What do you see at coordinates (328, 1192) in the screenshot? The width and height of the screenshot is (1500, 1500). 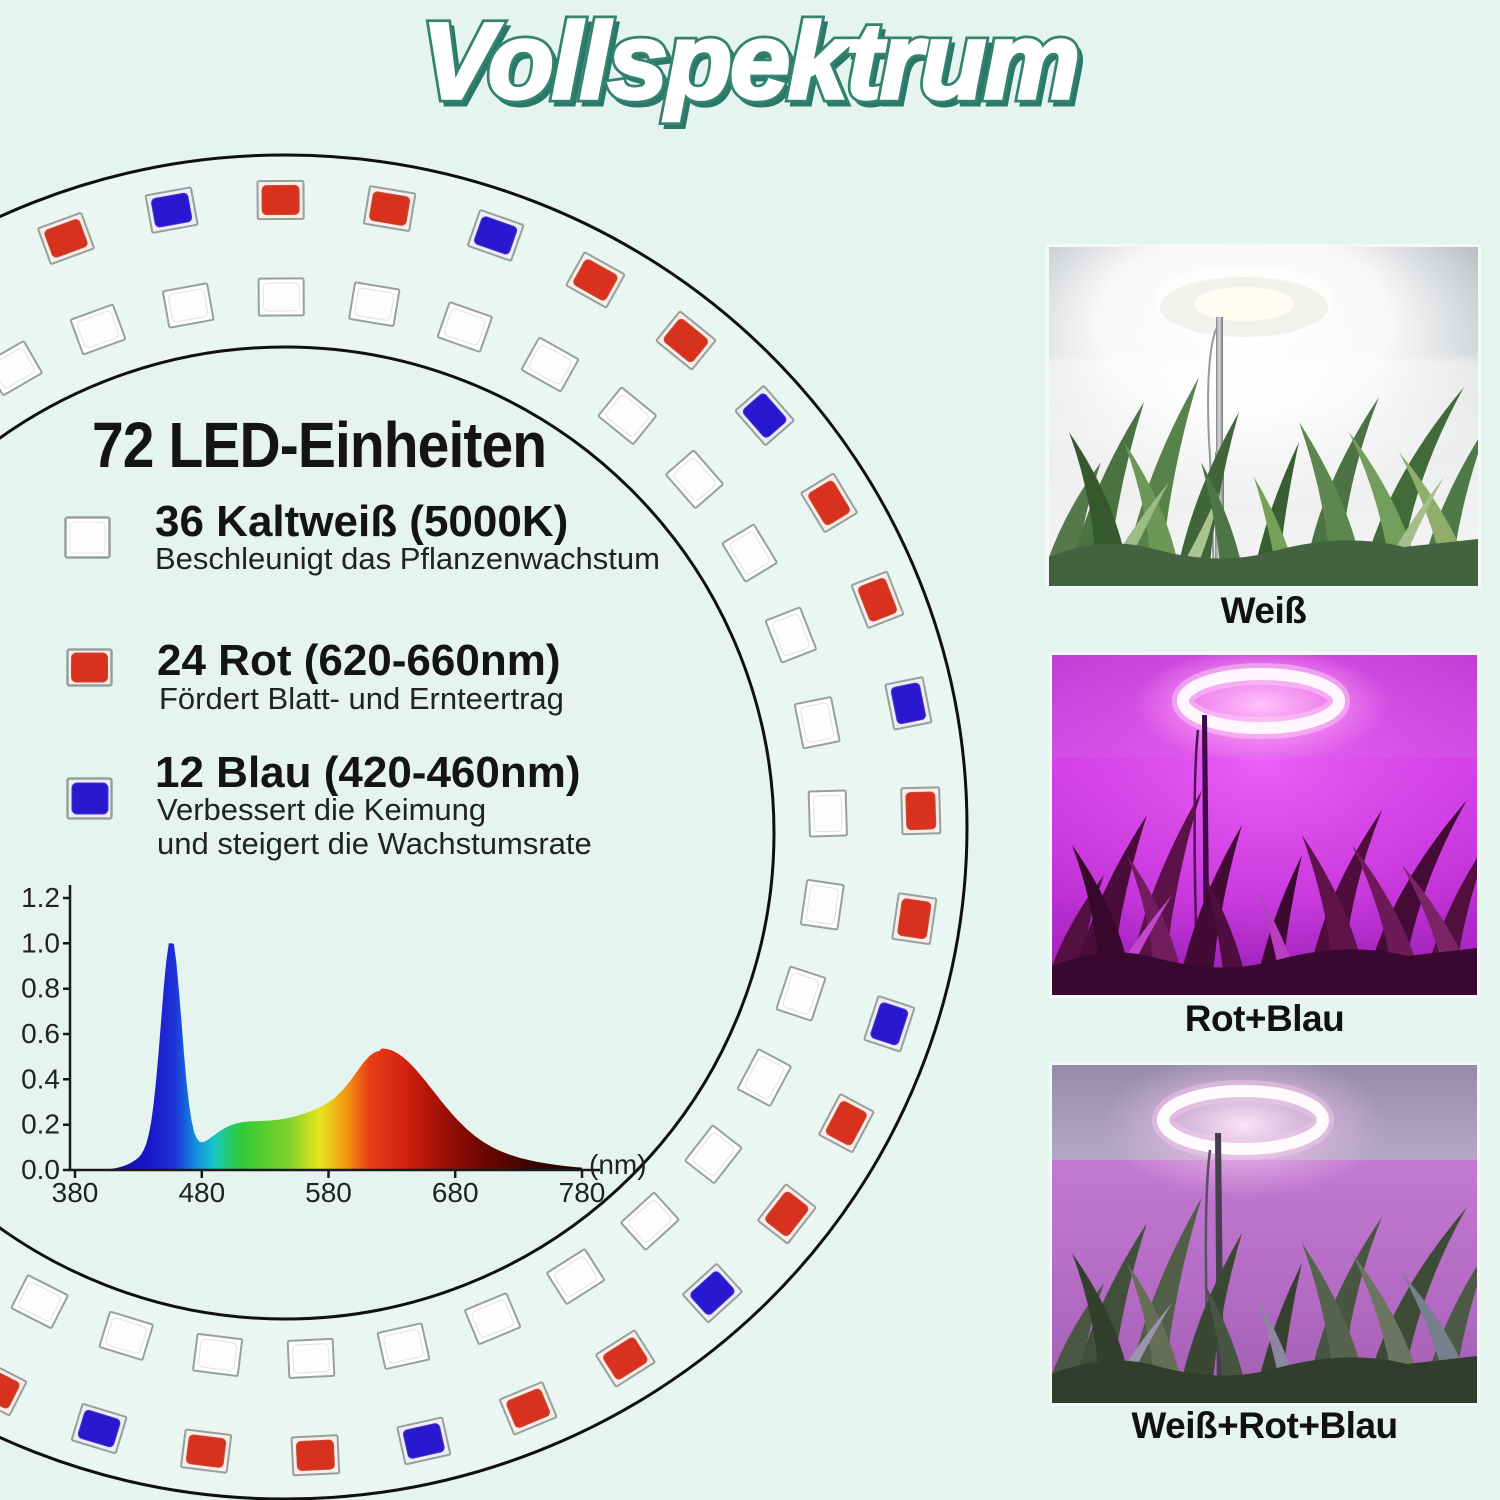 I see `svg-text: 580` at bounding box center [328, 1192].